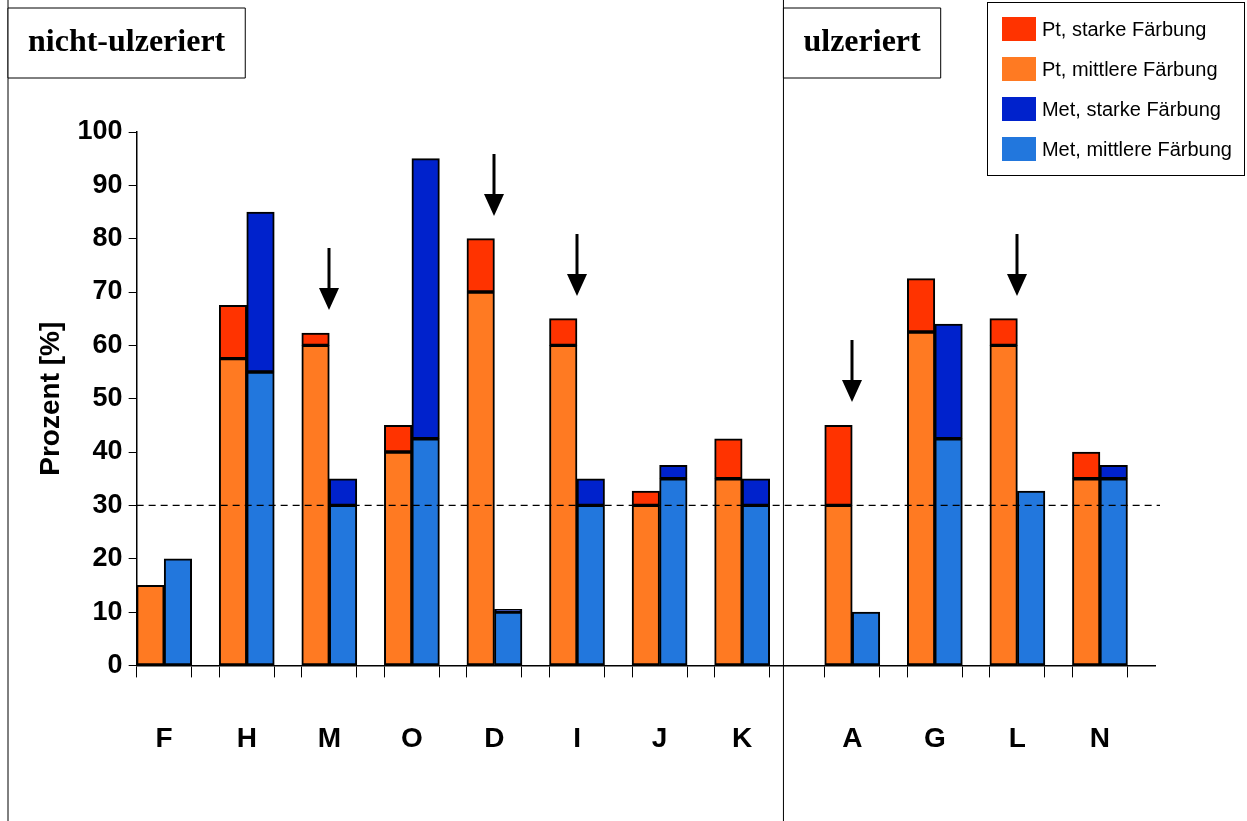 This screenshot has height=821, width=1247. What do you see at coordinates (934, 737) in the screenshot?
I see `x-tick-label: G` at bounding box center [934, 737].